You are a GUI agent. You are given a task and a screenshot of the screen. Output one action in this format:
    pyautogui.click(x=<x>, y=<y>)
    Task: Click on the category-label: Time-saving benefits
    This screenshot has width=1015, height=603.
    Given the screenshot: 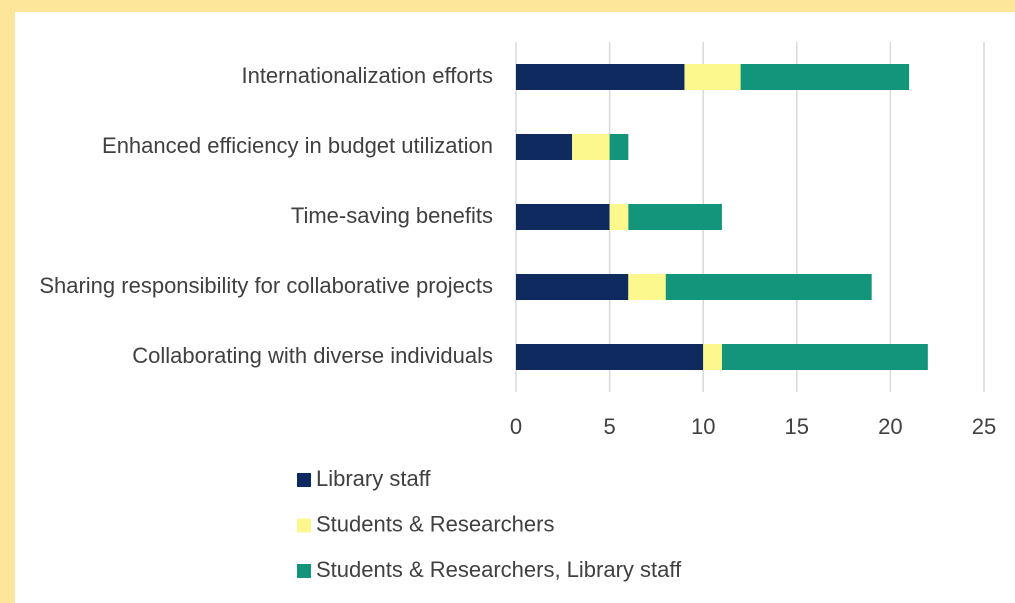 What is the action you would take?
    pyautogui.click(x=392, y=215)
    